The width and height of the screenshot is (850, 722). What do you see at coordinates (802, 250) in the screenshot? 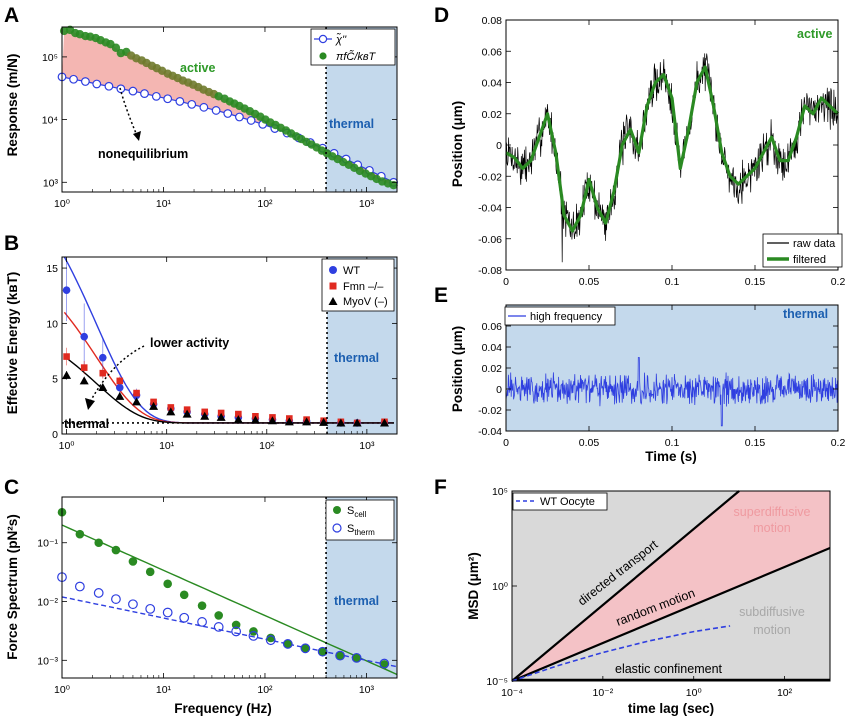
I see `legend-box` at bounding box center [802, 250].